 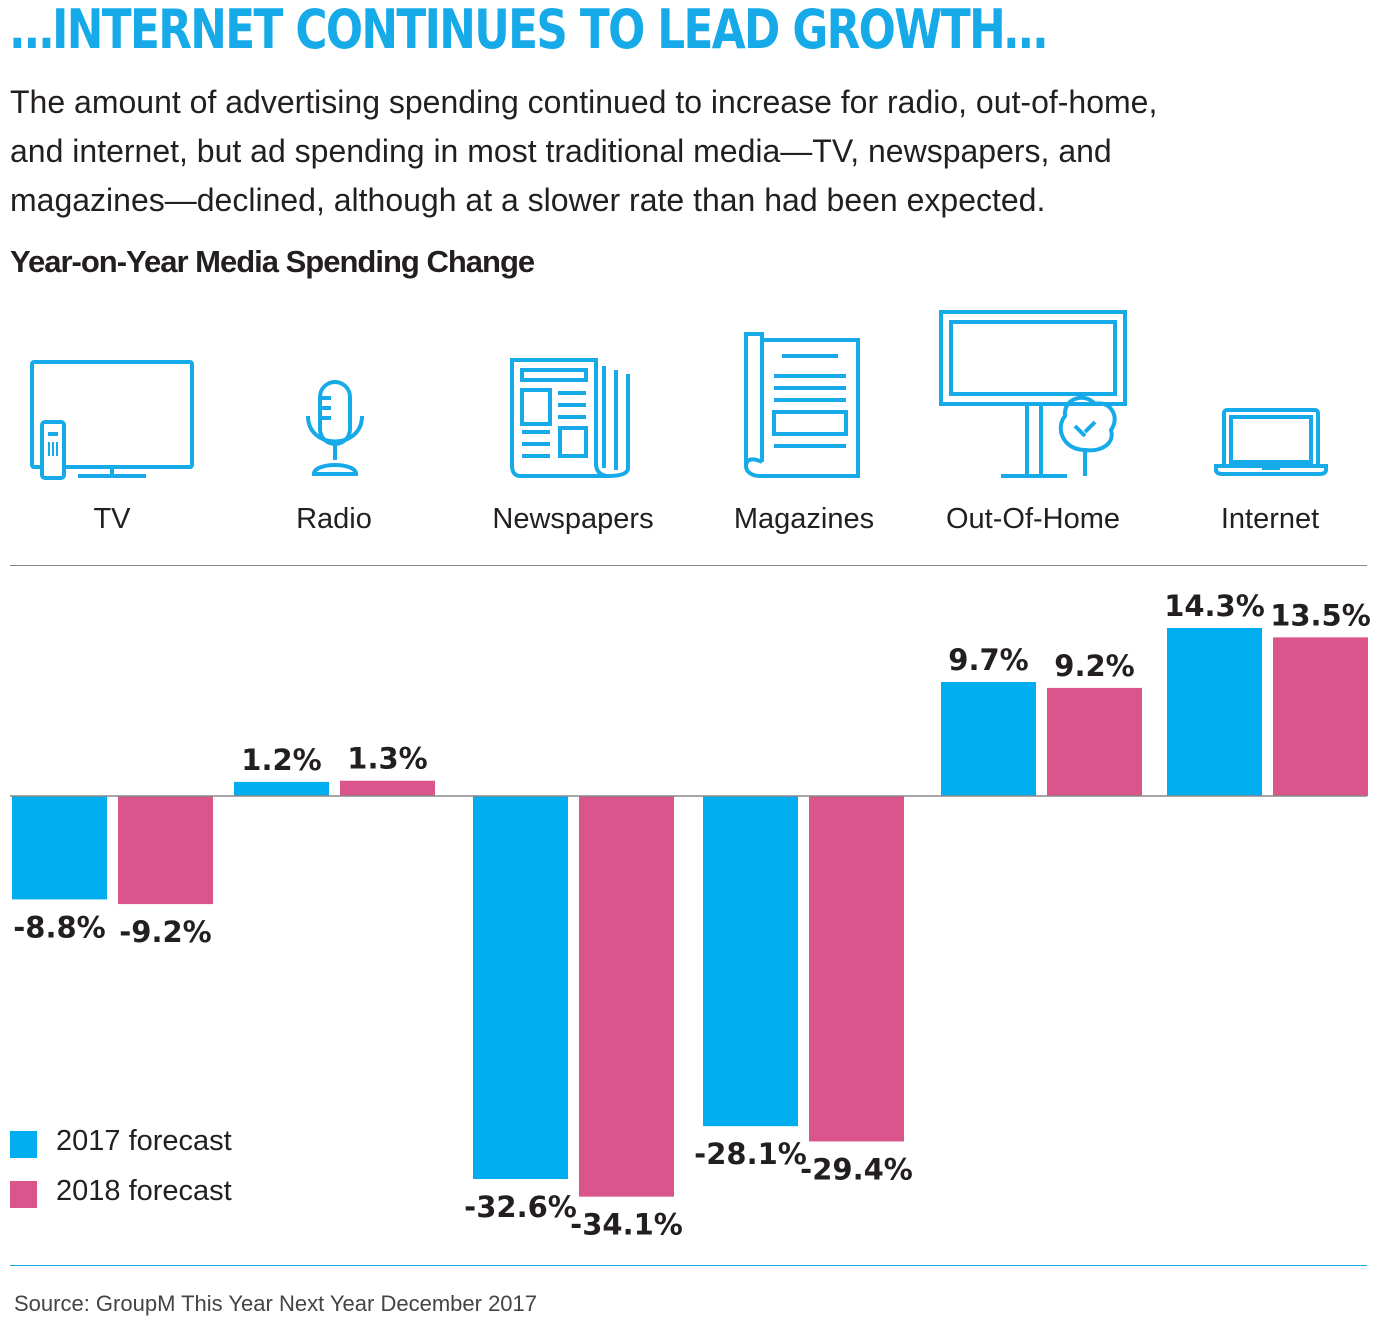 I want to click on data-label-tv-2017: -8.8%, so click(x=59, y=927).